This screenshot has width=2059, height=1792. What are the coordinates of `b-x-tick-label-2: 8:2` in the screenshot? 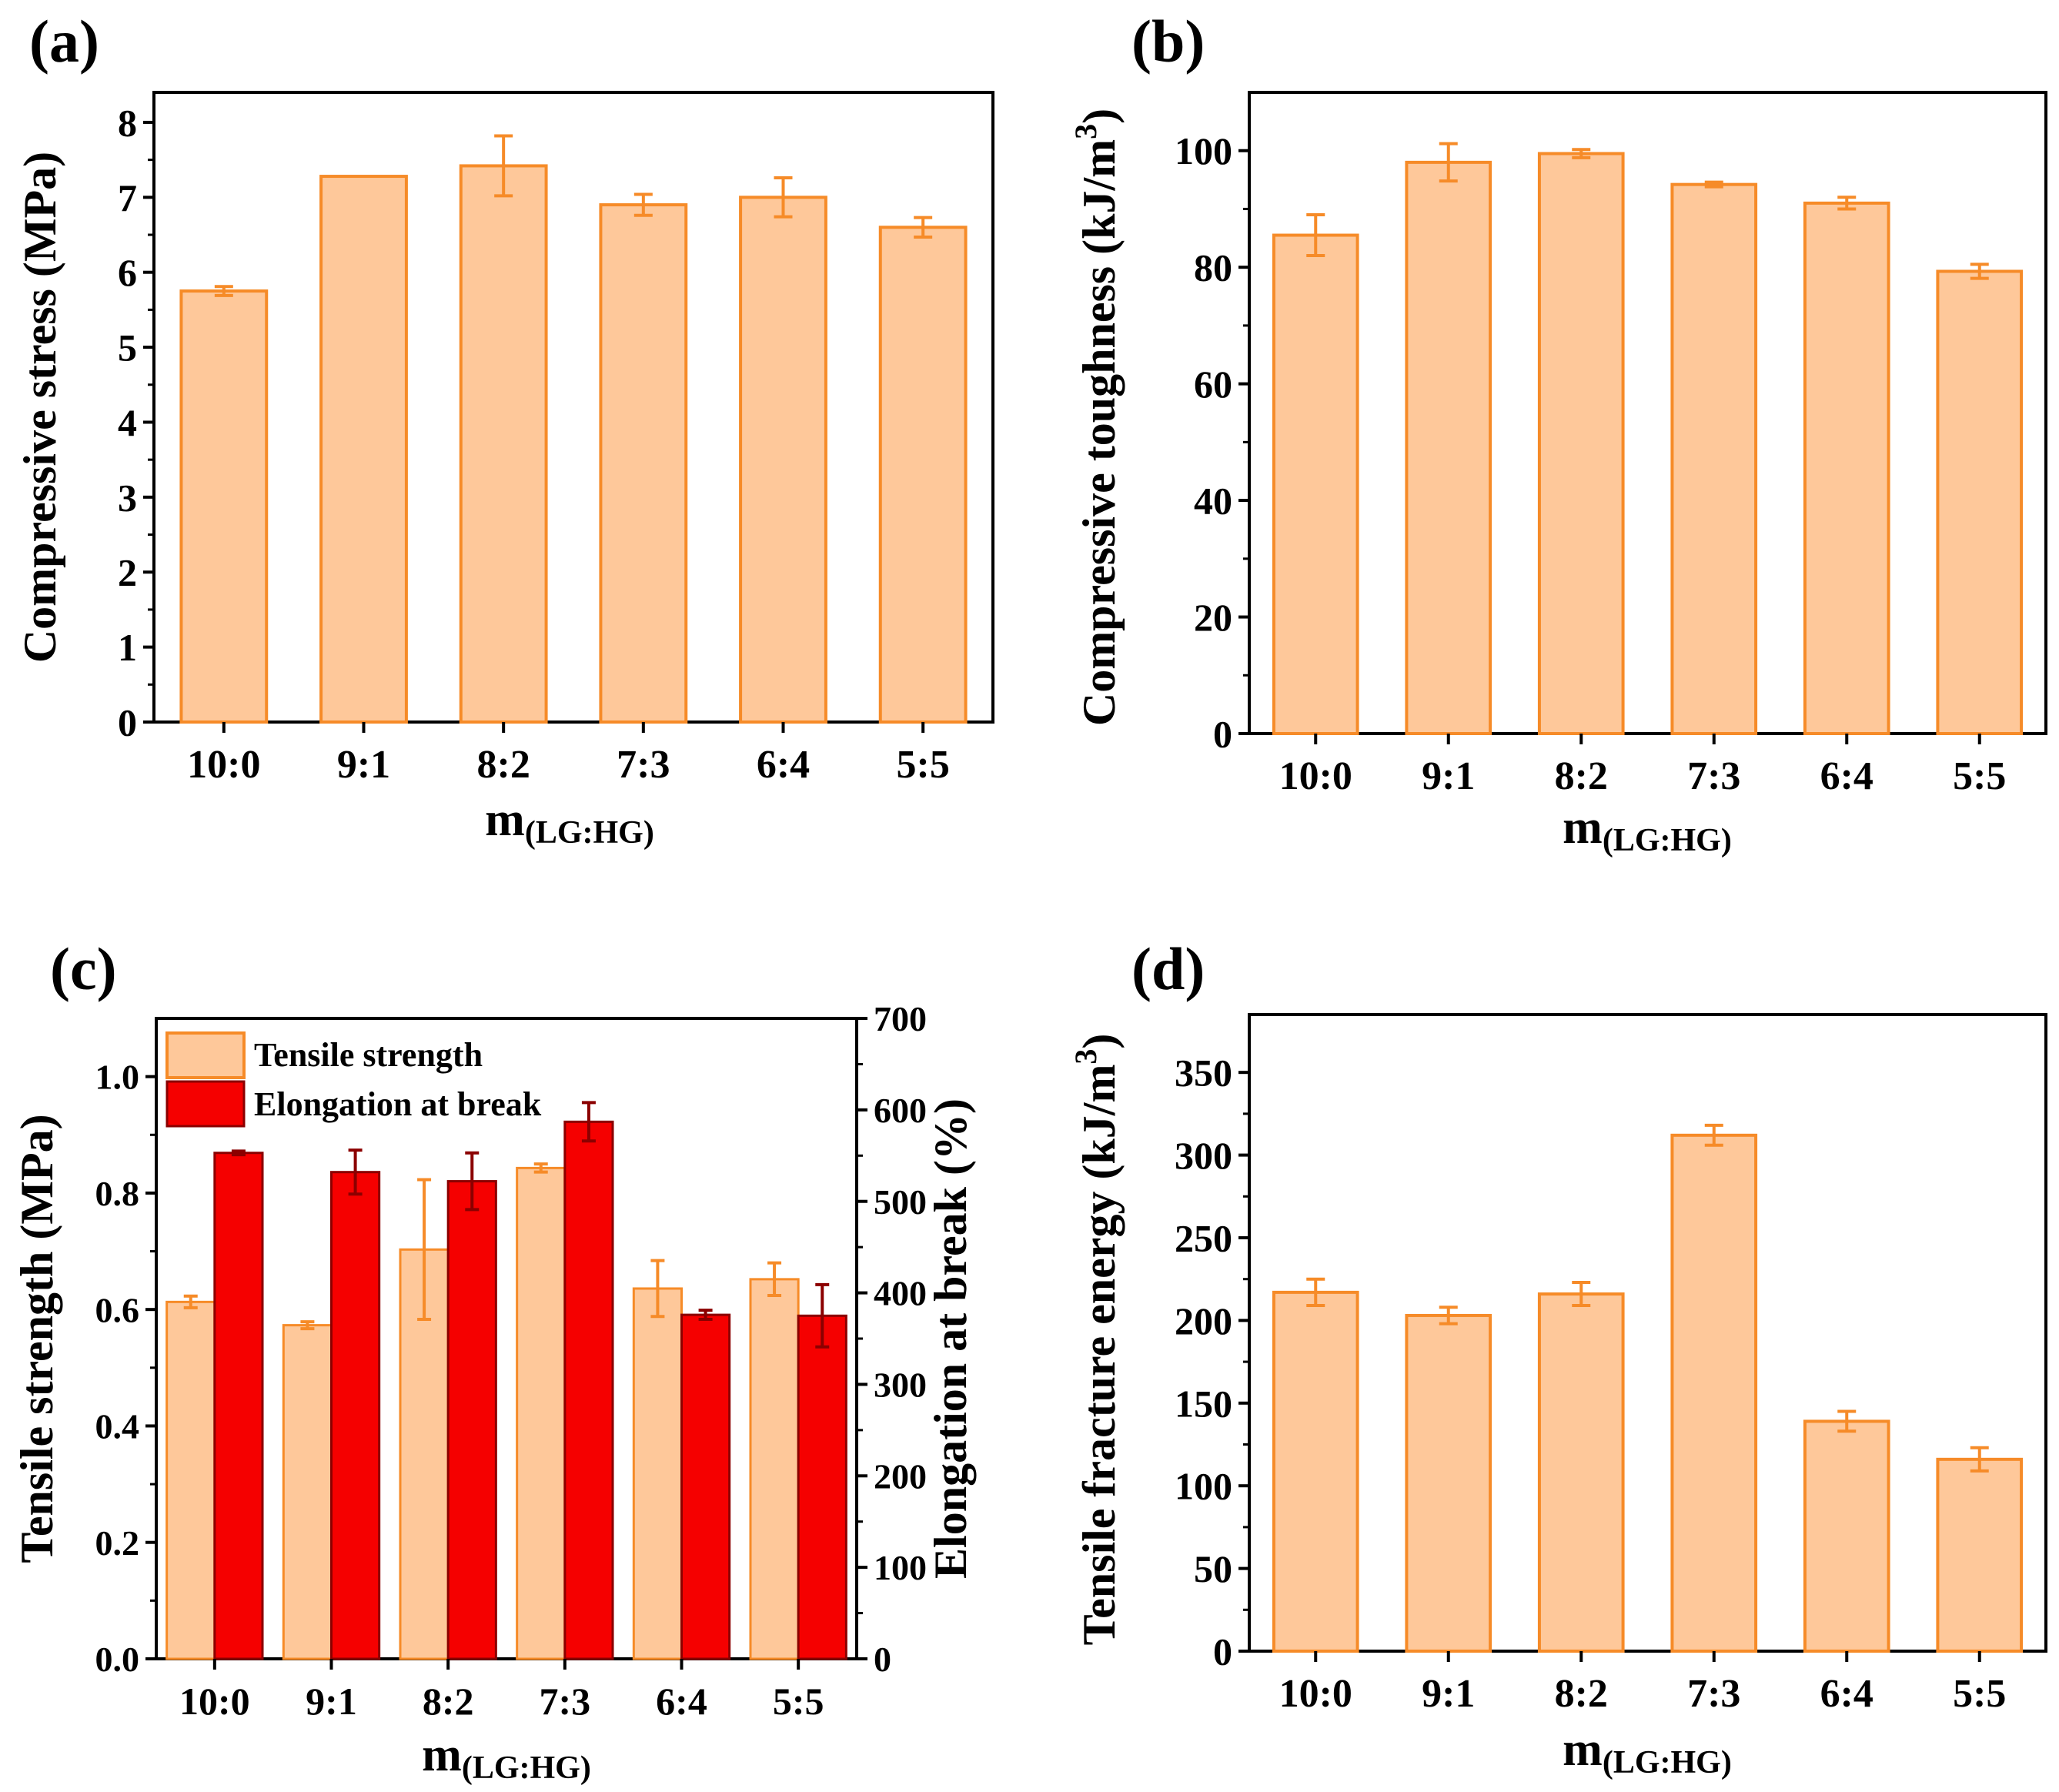 It's located at (1581, 776).